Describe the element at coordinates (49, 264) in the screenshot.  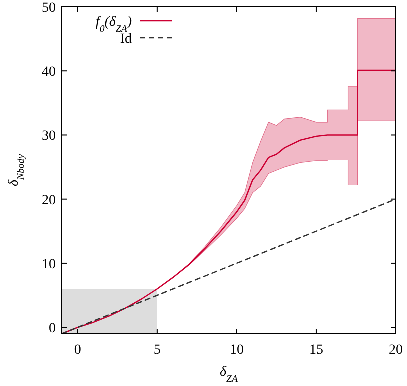
I see `y-tick-label: 10` at that location.